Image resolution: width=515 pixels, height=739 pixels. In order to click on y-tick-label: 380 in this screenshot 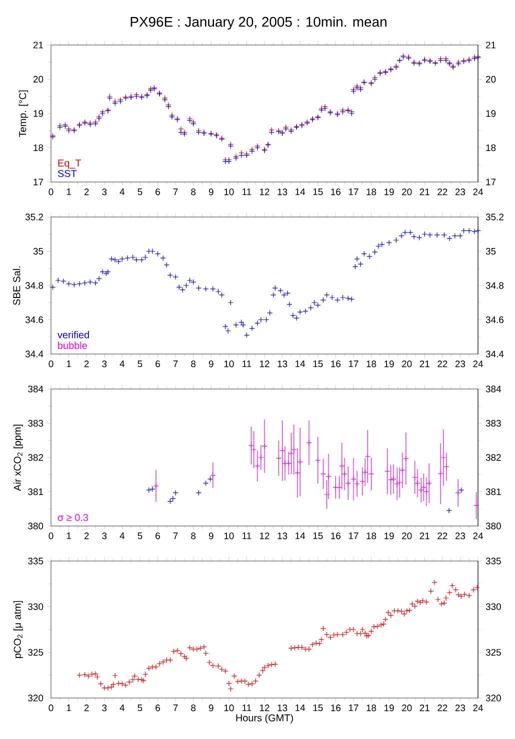, I will do `click(36, 526)`.